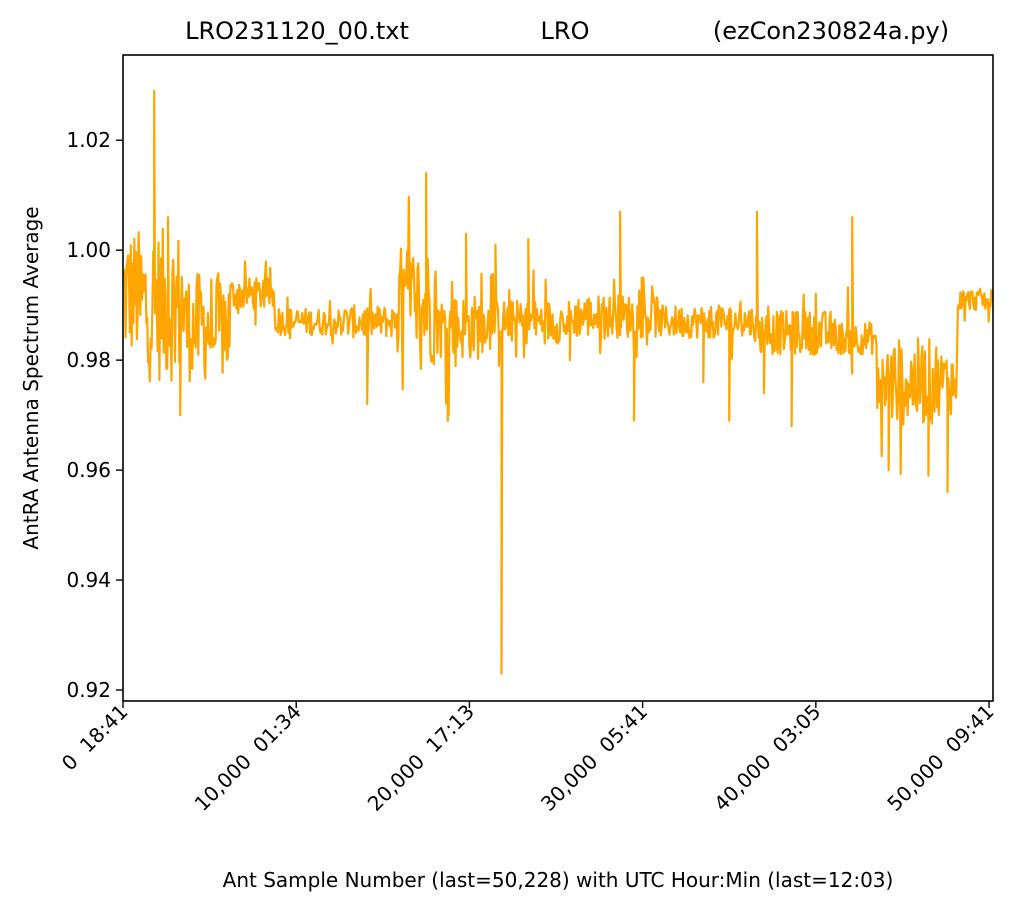 The width and height of the screenshot is (1024, 910). Describe the element at coordinates (594, 758) in the screenshot. I see `x-tick-label: 30,000 05:41` at that location.